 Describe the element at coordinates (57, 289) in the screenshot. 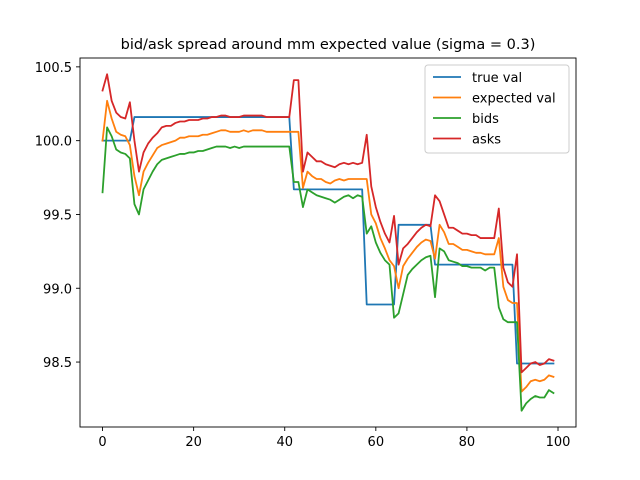

I see `y-tick-label: 99.0` at that location.